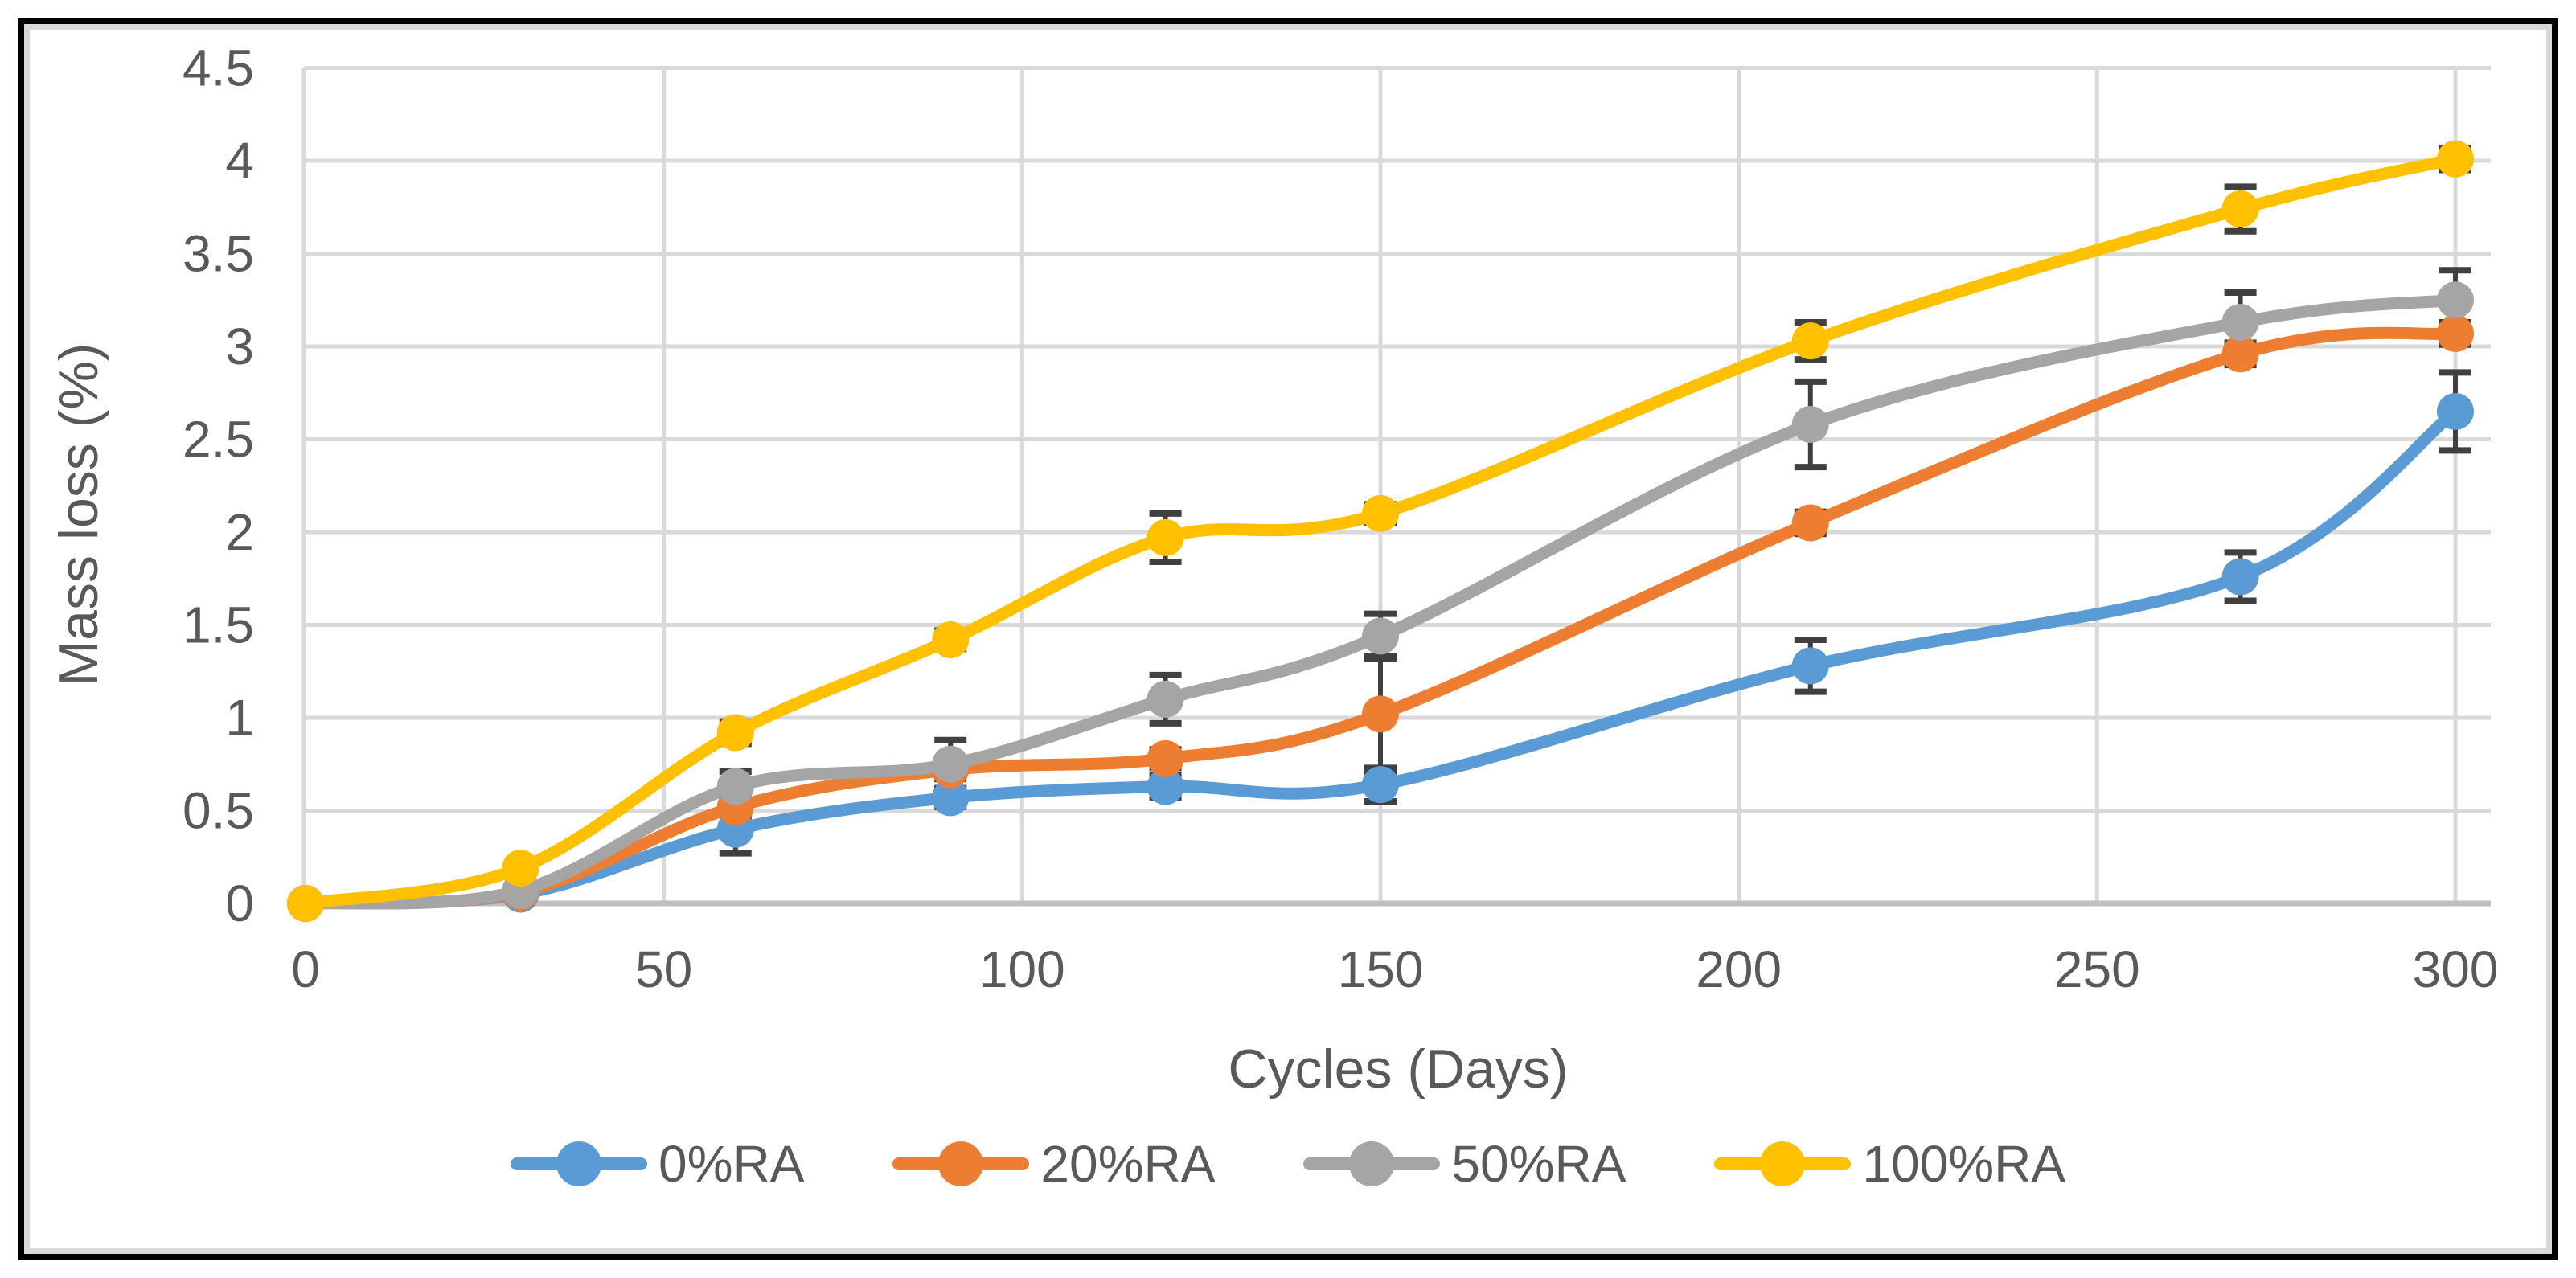 This screenshot has height=1278, width=2576. What do you see at coordinates (1963, 1164) in the screenshot?
I see `legend-label-100ra: 100%RA` at bounding box center [1963, 1164].